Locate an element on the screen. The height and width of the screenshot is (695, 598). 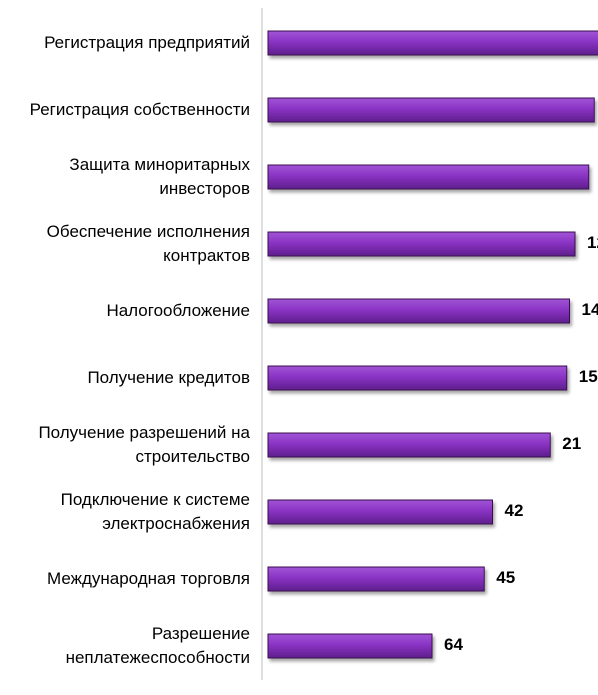
category-label: Регистрация собственности is located at coordinates (125, 110).